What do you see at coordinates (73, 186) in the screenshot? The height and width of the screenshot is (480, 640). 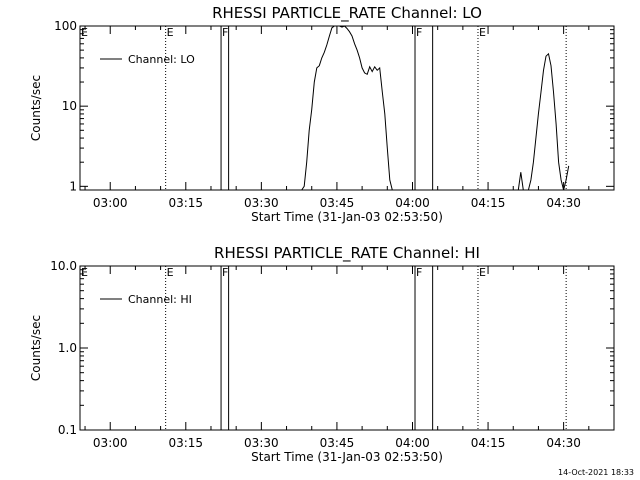 I see `y-tick-label: 1` at bounding box center [73, 186].